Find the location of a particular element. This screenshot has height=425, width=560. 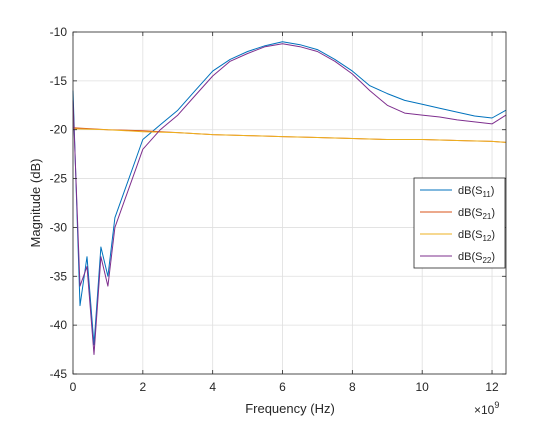

y-tick-label: -15 is located at coordinates (59, 81).